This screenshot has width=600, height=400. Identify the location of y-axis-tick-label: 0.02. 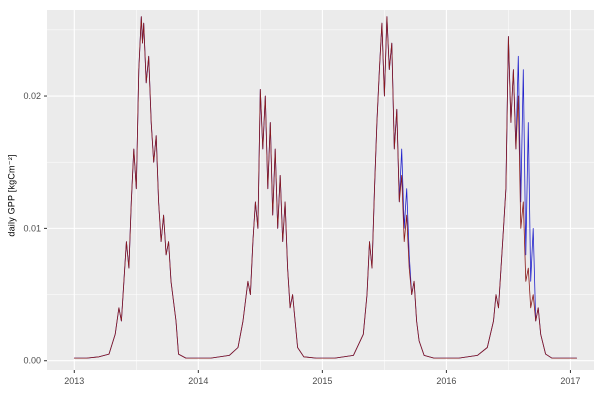
(32, 96).